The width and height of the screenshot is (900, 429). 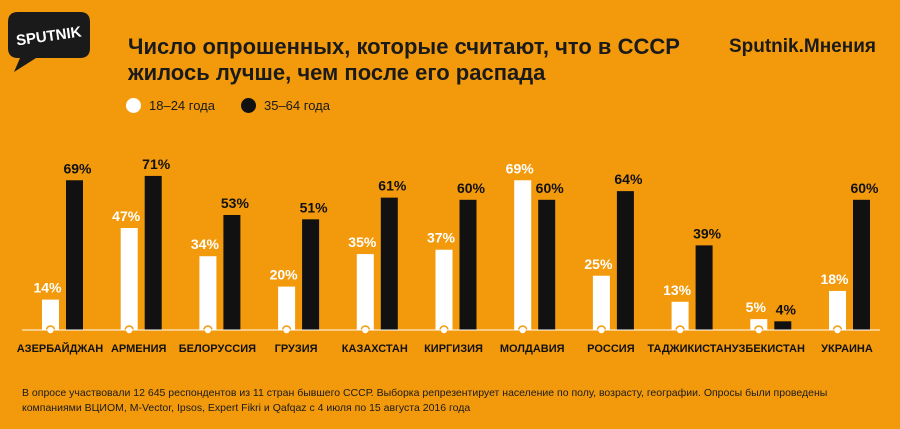 What do you see at coordinates (756, 307) in the screenshot?
I see `data-label-young: 5%` at bounding box center [756, 307].